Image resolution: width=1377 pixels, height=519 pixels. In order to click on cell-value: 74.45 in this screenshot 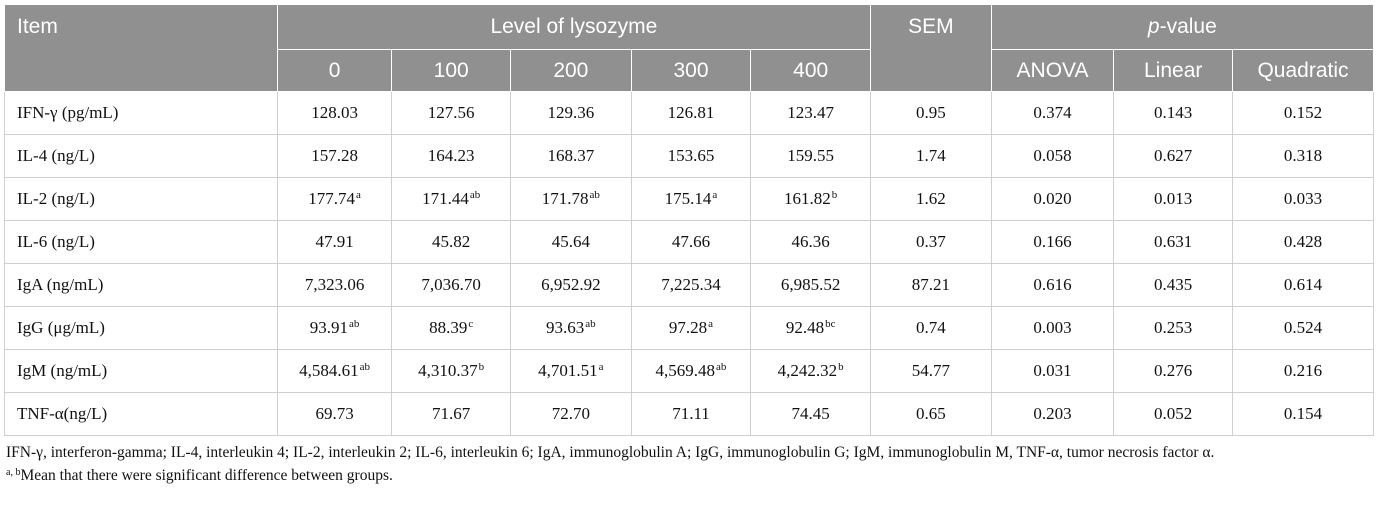, I will do `click(810, 413)`.